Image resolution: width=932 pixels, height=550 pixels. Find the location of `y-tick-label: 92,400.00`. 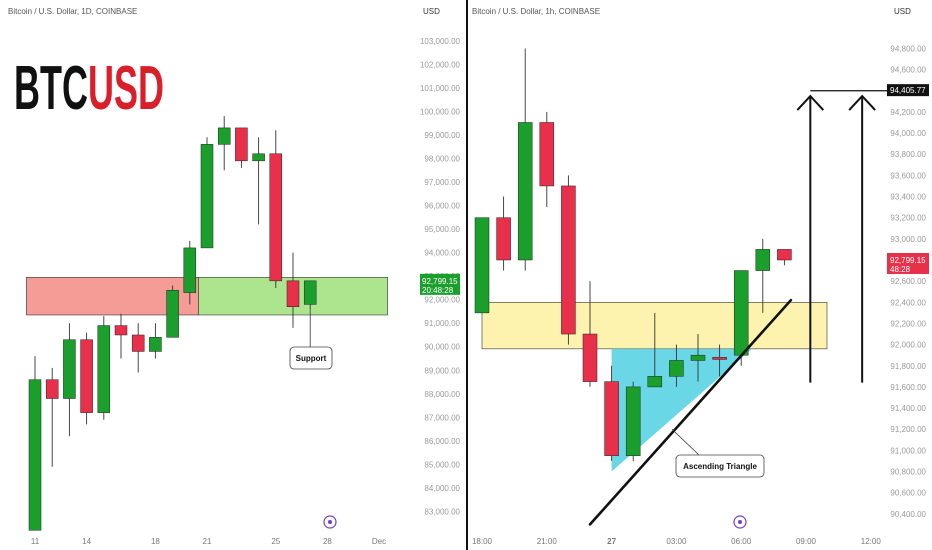

y-tick-label: 92,400.00 is located at coordinates (908, 302).